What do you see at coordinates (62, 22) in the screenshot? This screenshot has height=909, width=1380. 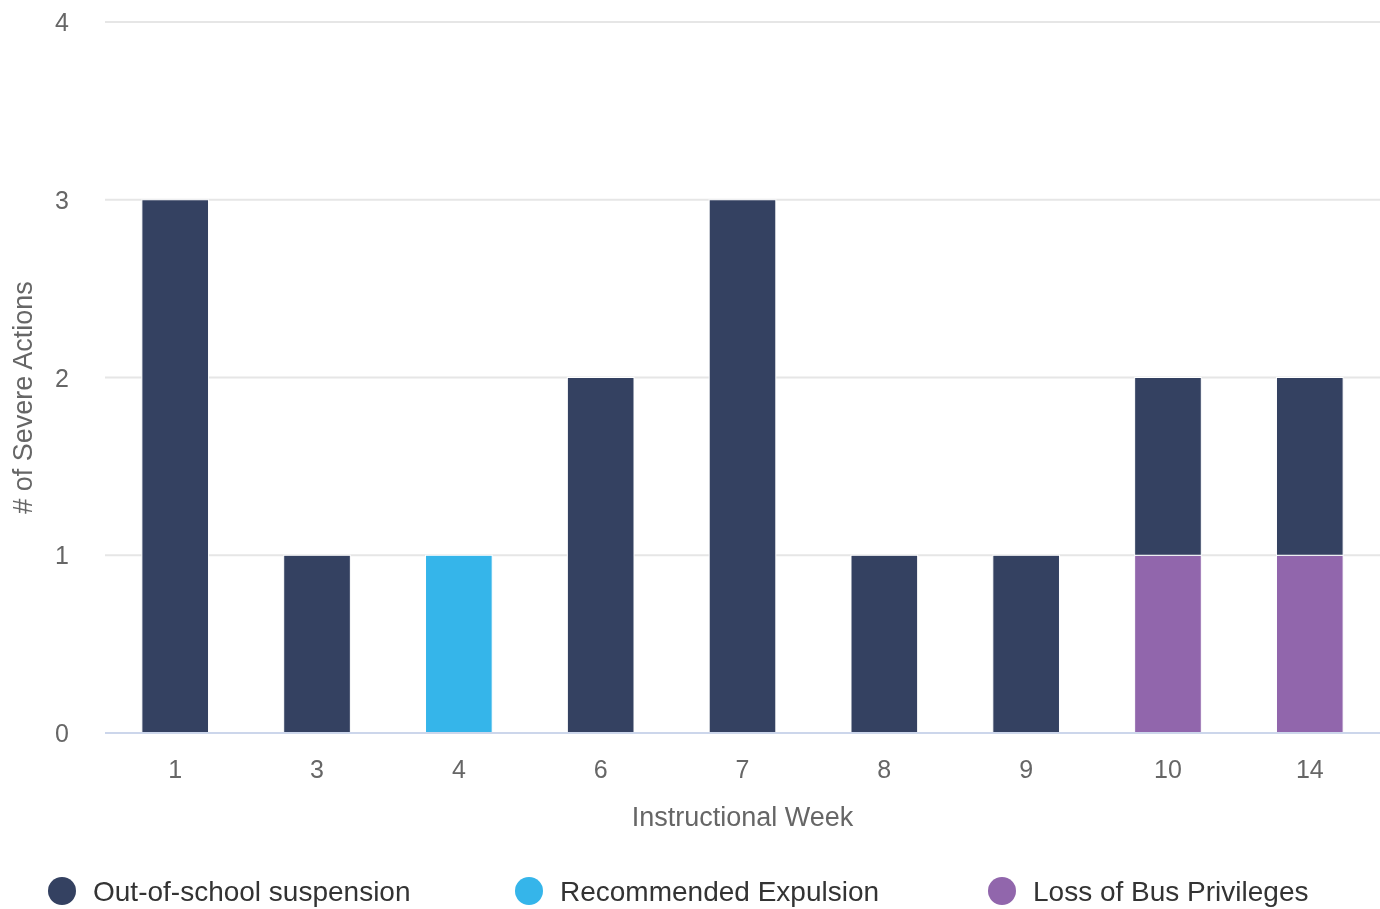 I see `y-tick-label: 4` at bounding box center [62, 22].